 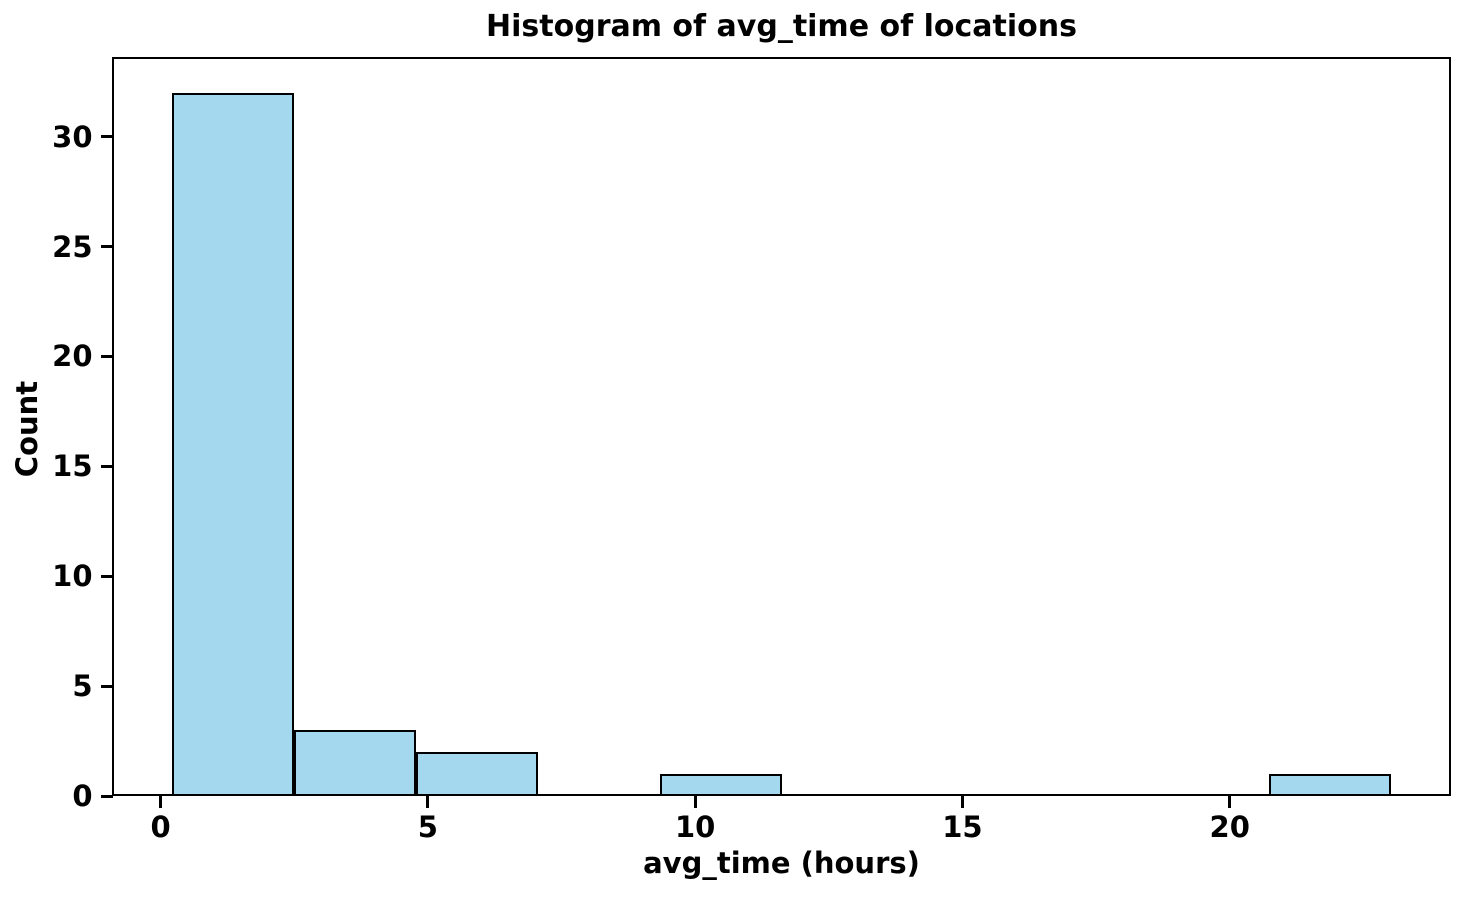 What do you see at coordinates (82, 796) in the screenshot?
I see `y-tick-label: 0` at bounding box center [82, 796].